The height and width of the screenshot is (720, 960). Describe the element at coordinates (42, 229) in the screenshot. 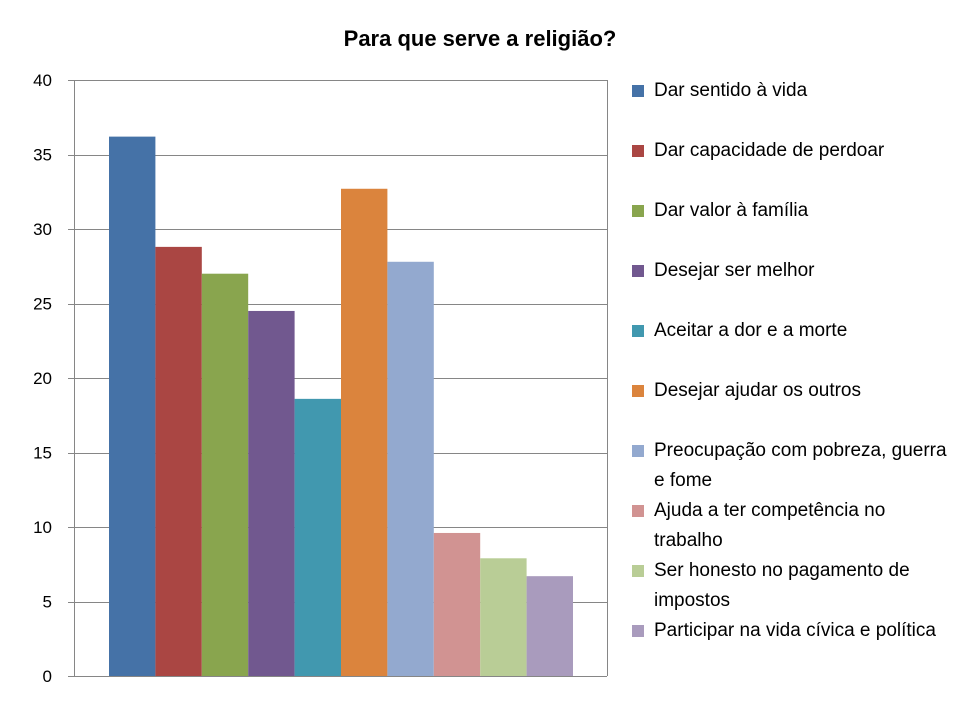

I see `y-tick-label: 30` at that location.